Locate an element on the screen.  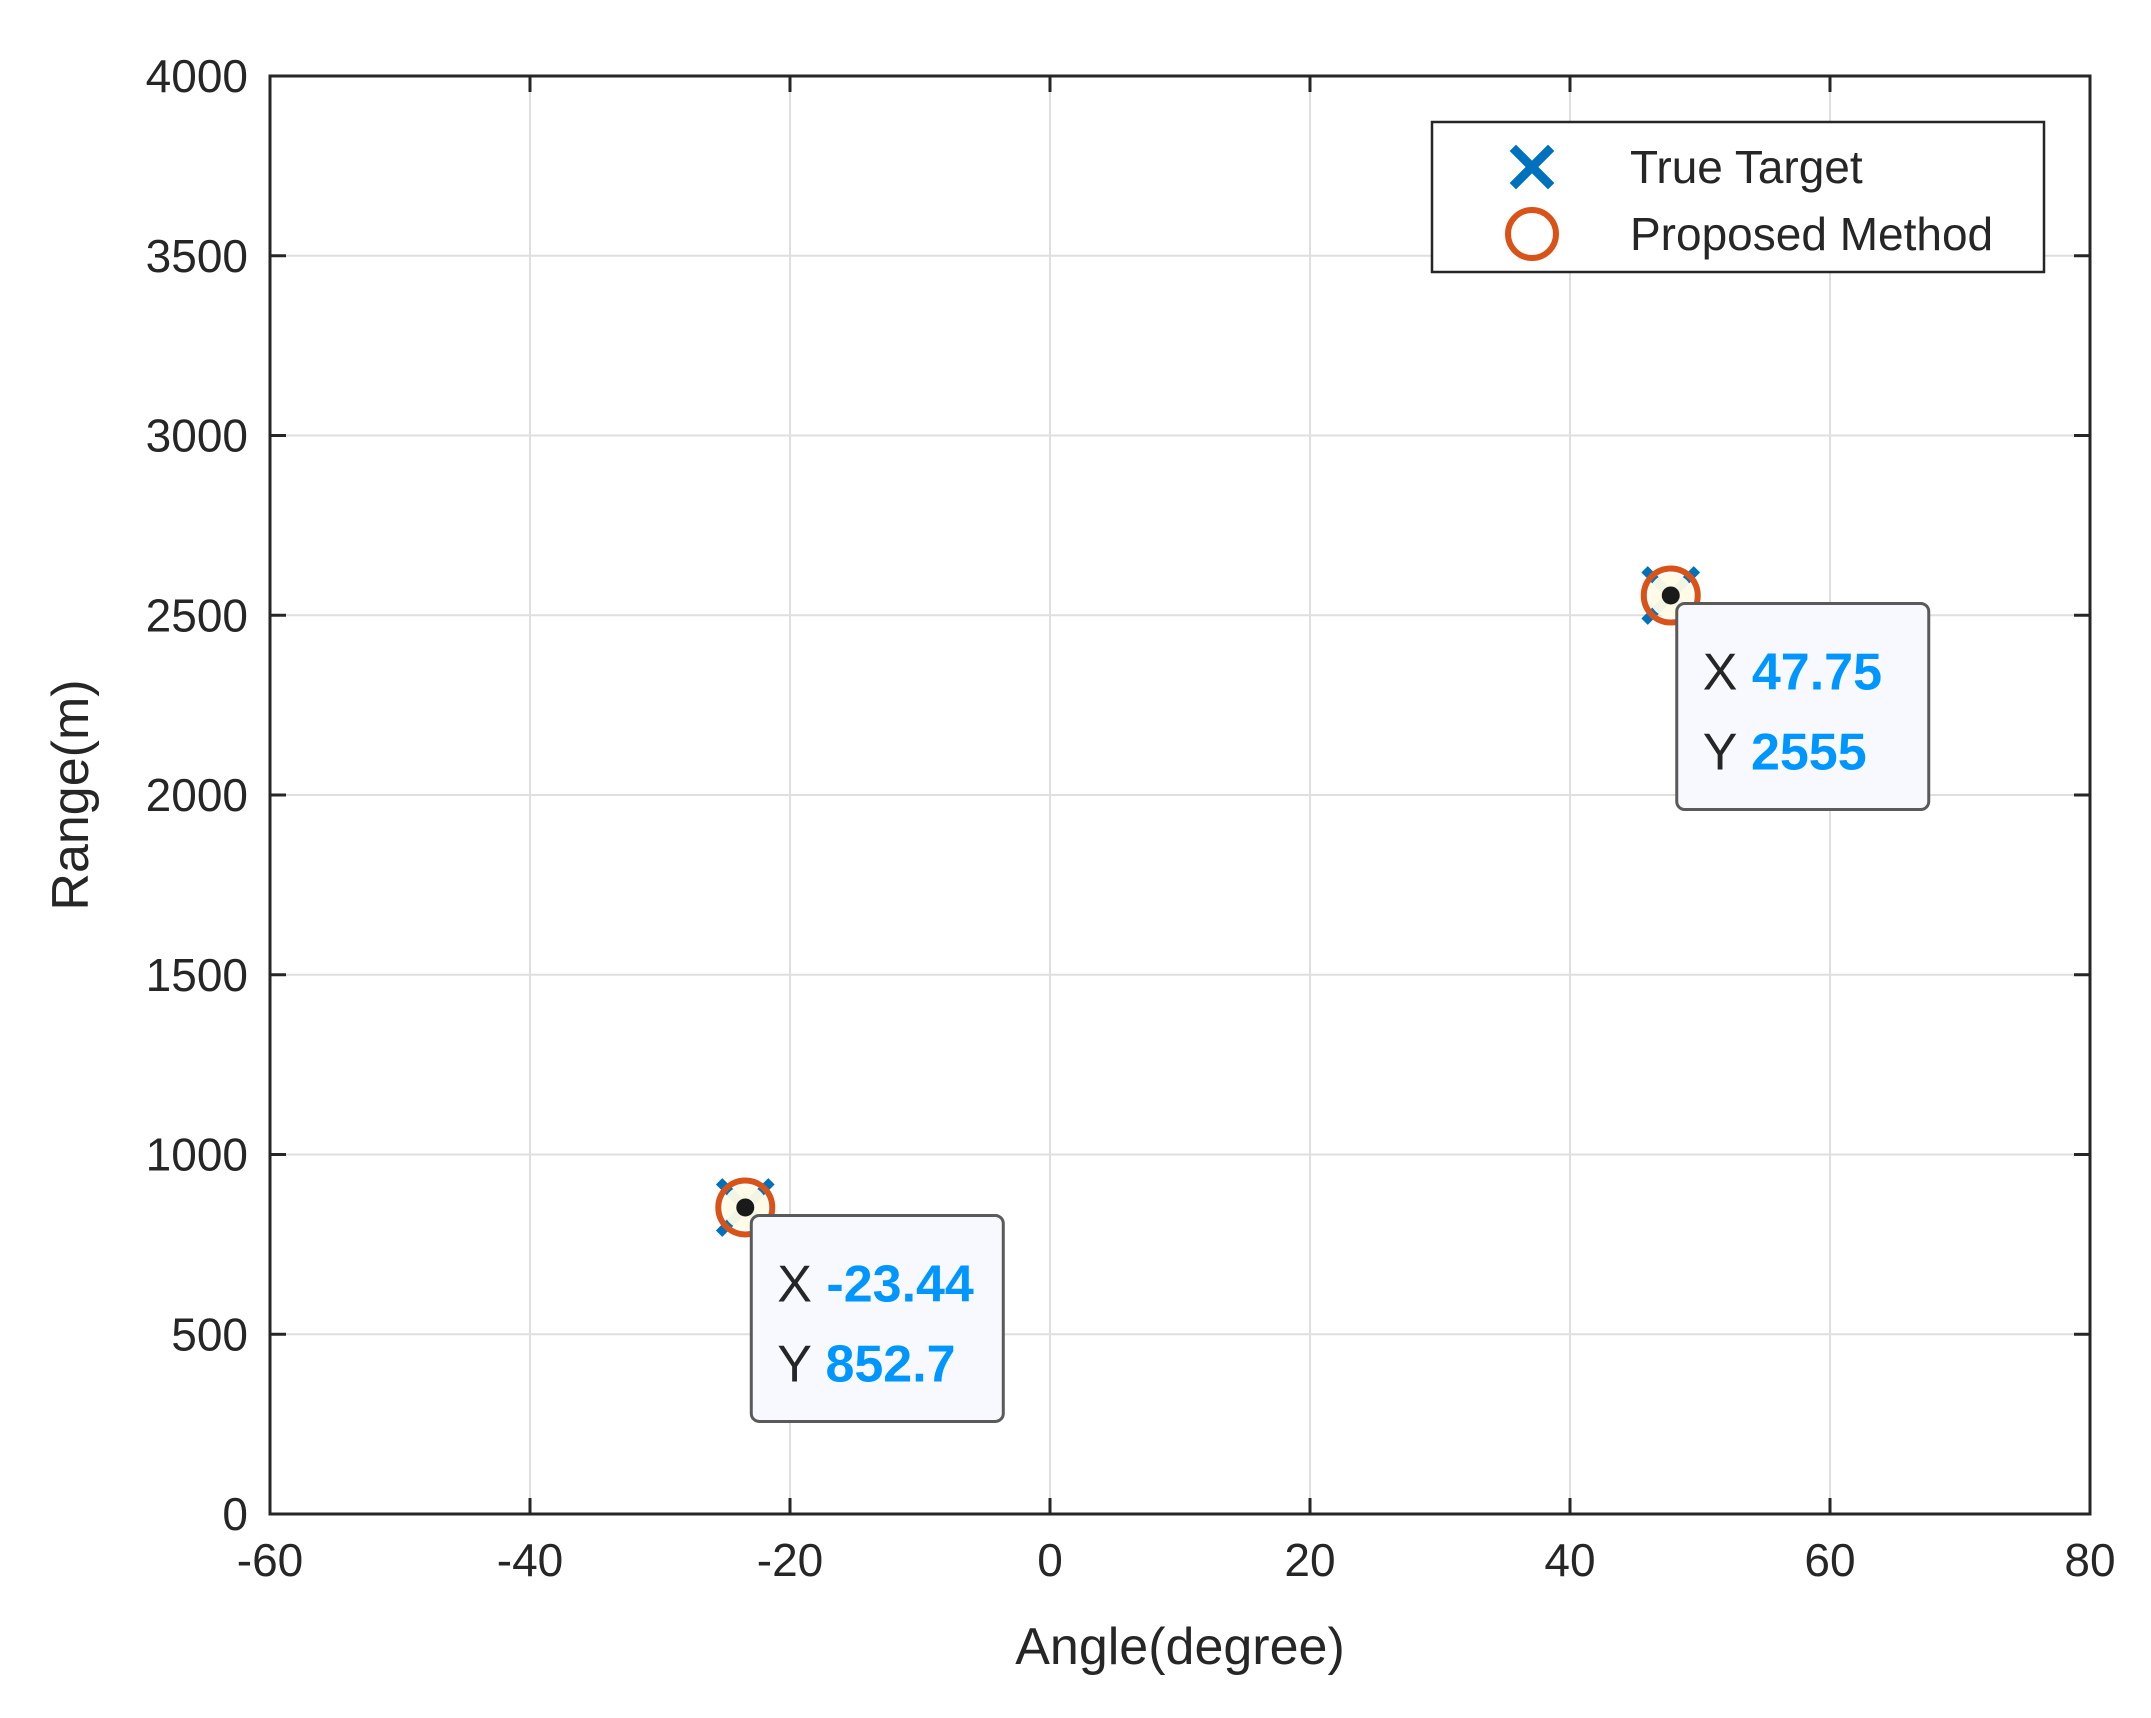
y-tick-label: 2000 is located at coordinates (197, 795).